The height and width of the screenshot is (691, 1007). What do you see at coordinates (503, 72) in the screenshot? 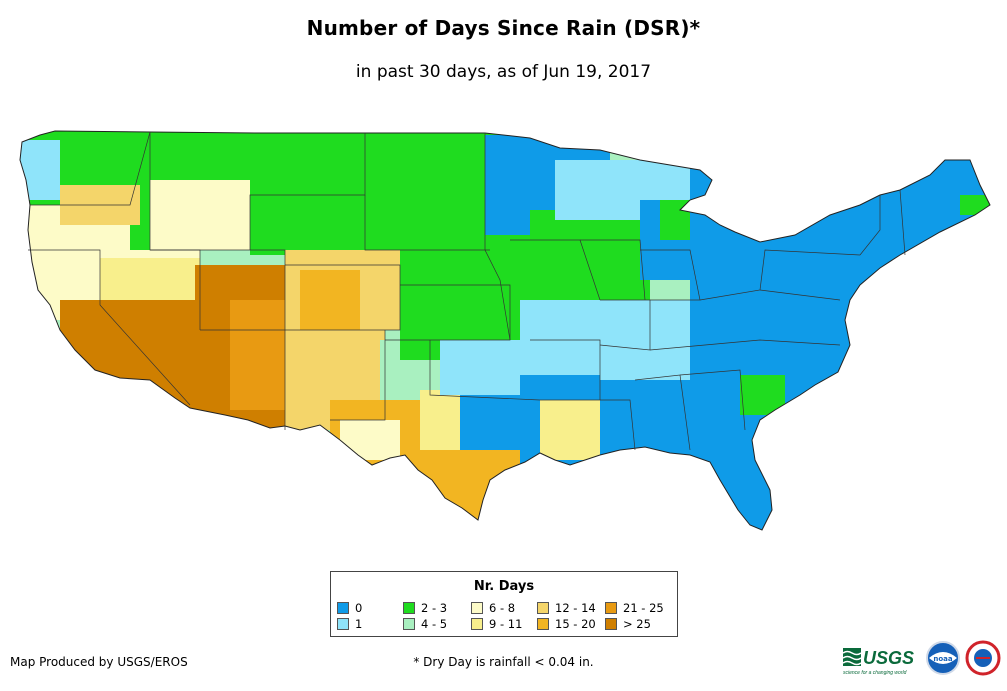
I see `map-subtitle: in past 30 days, as of Jun 19, 2017` at bounding box center [503, 72].